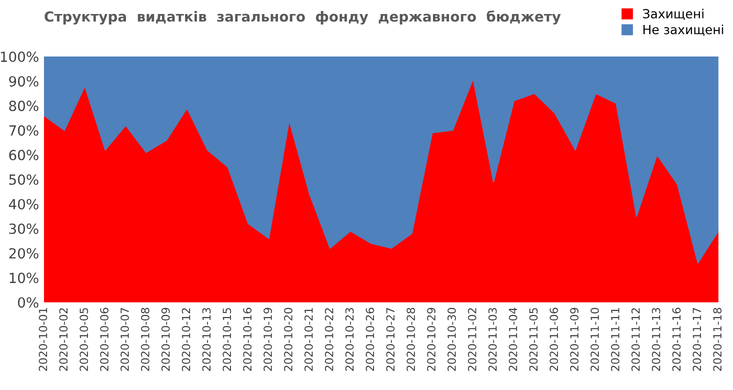 Image resolution: width=733 pixels, height=390 pixels. What do you see at coordinates (308, 339) in the screenshot?
I see `x-tick-label: 2020-10-21` at bounding box center [308, 339].